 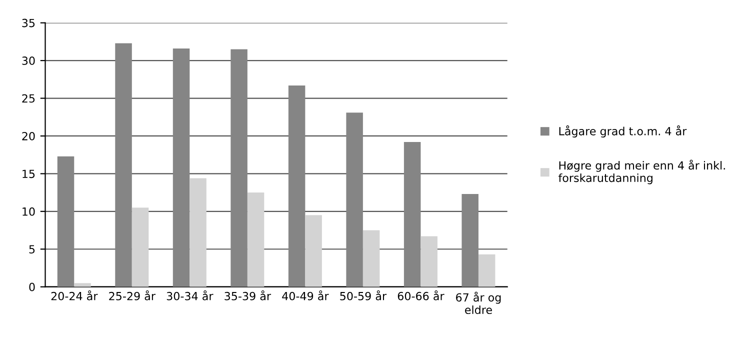 I want to click on legend-label: Lågare grad t.o.m. 4 år, so click(x=623, y=131).